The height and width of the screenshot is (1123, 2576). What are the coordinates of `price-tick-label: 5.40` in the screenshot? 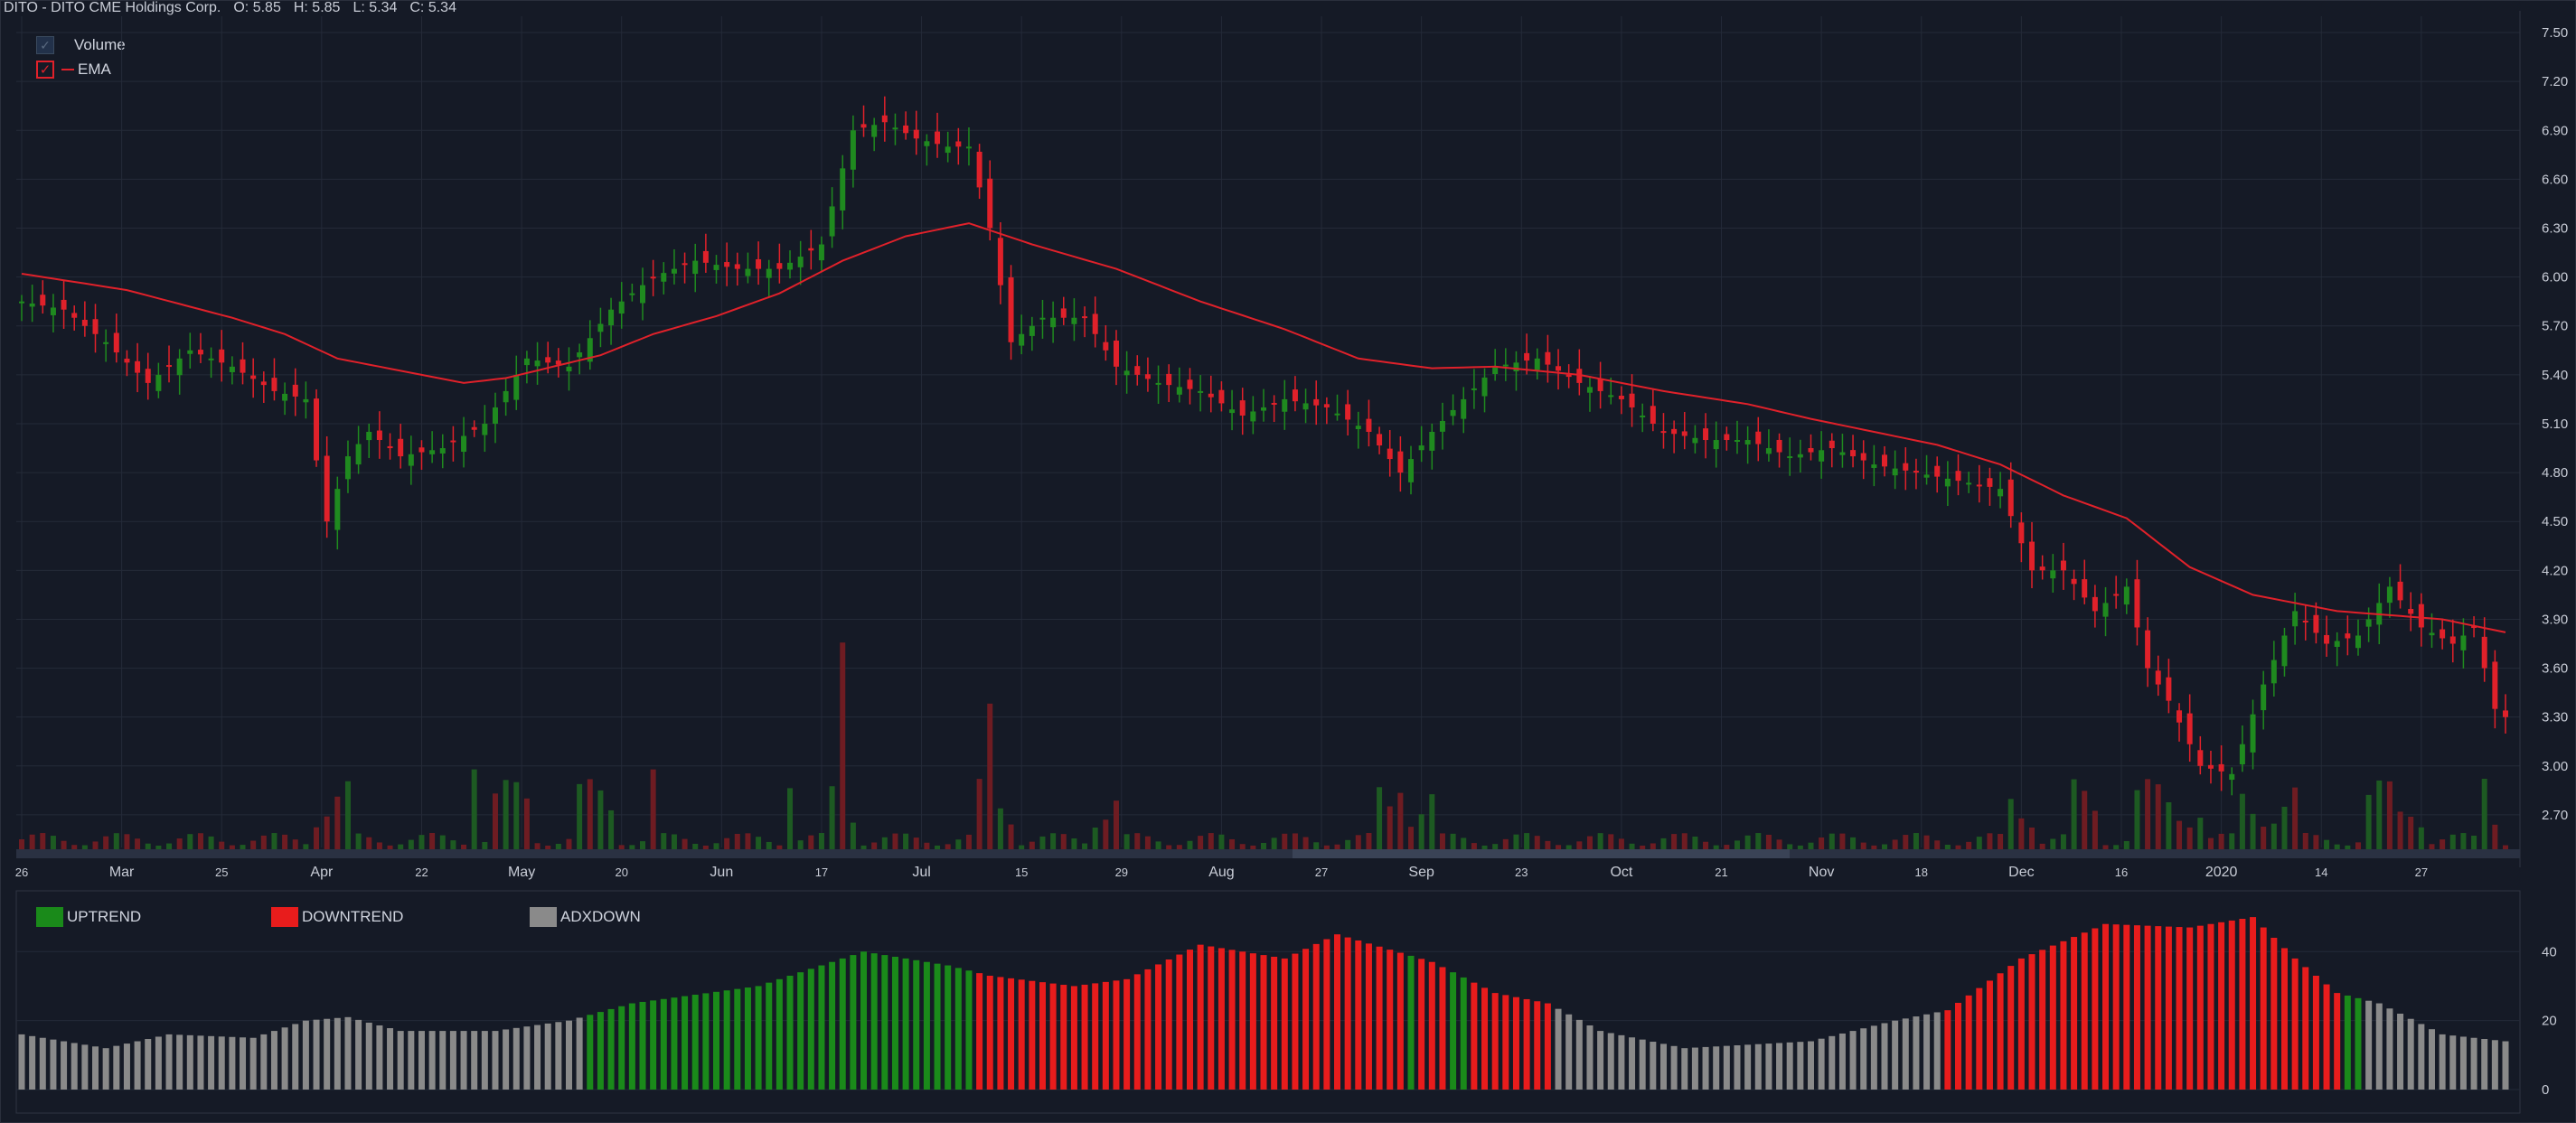 It's located at (2555, 375).